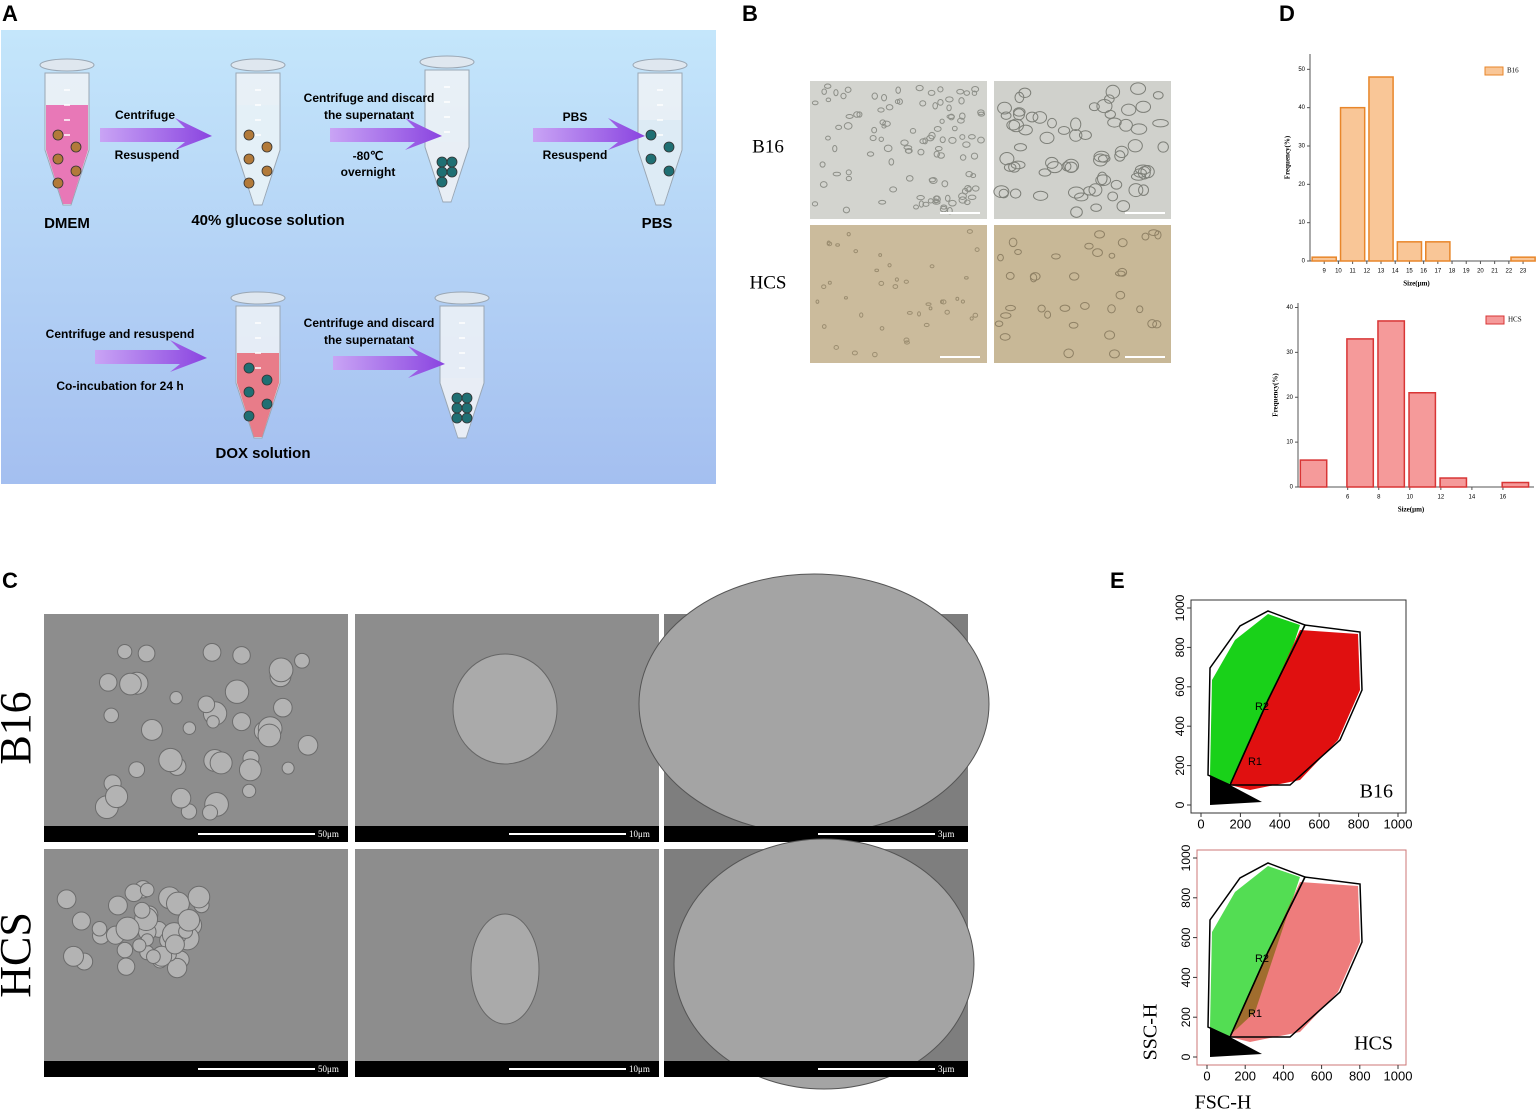  What do you see at coordinates (1379, 498) in the screenshot?
I see `x-tick-label: 8` at bounding box center [1379, 498].